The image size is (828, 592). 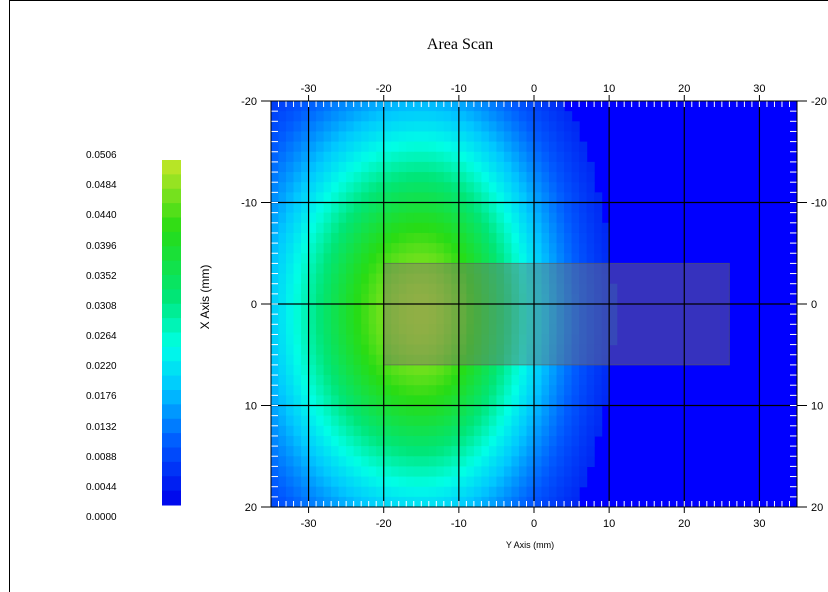 What do you see at coordinates (819, 102) in the screenshot?
I see `y-tick-label-right: -20` at bounding box center [819, 102].